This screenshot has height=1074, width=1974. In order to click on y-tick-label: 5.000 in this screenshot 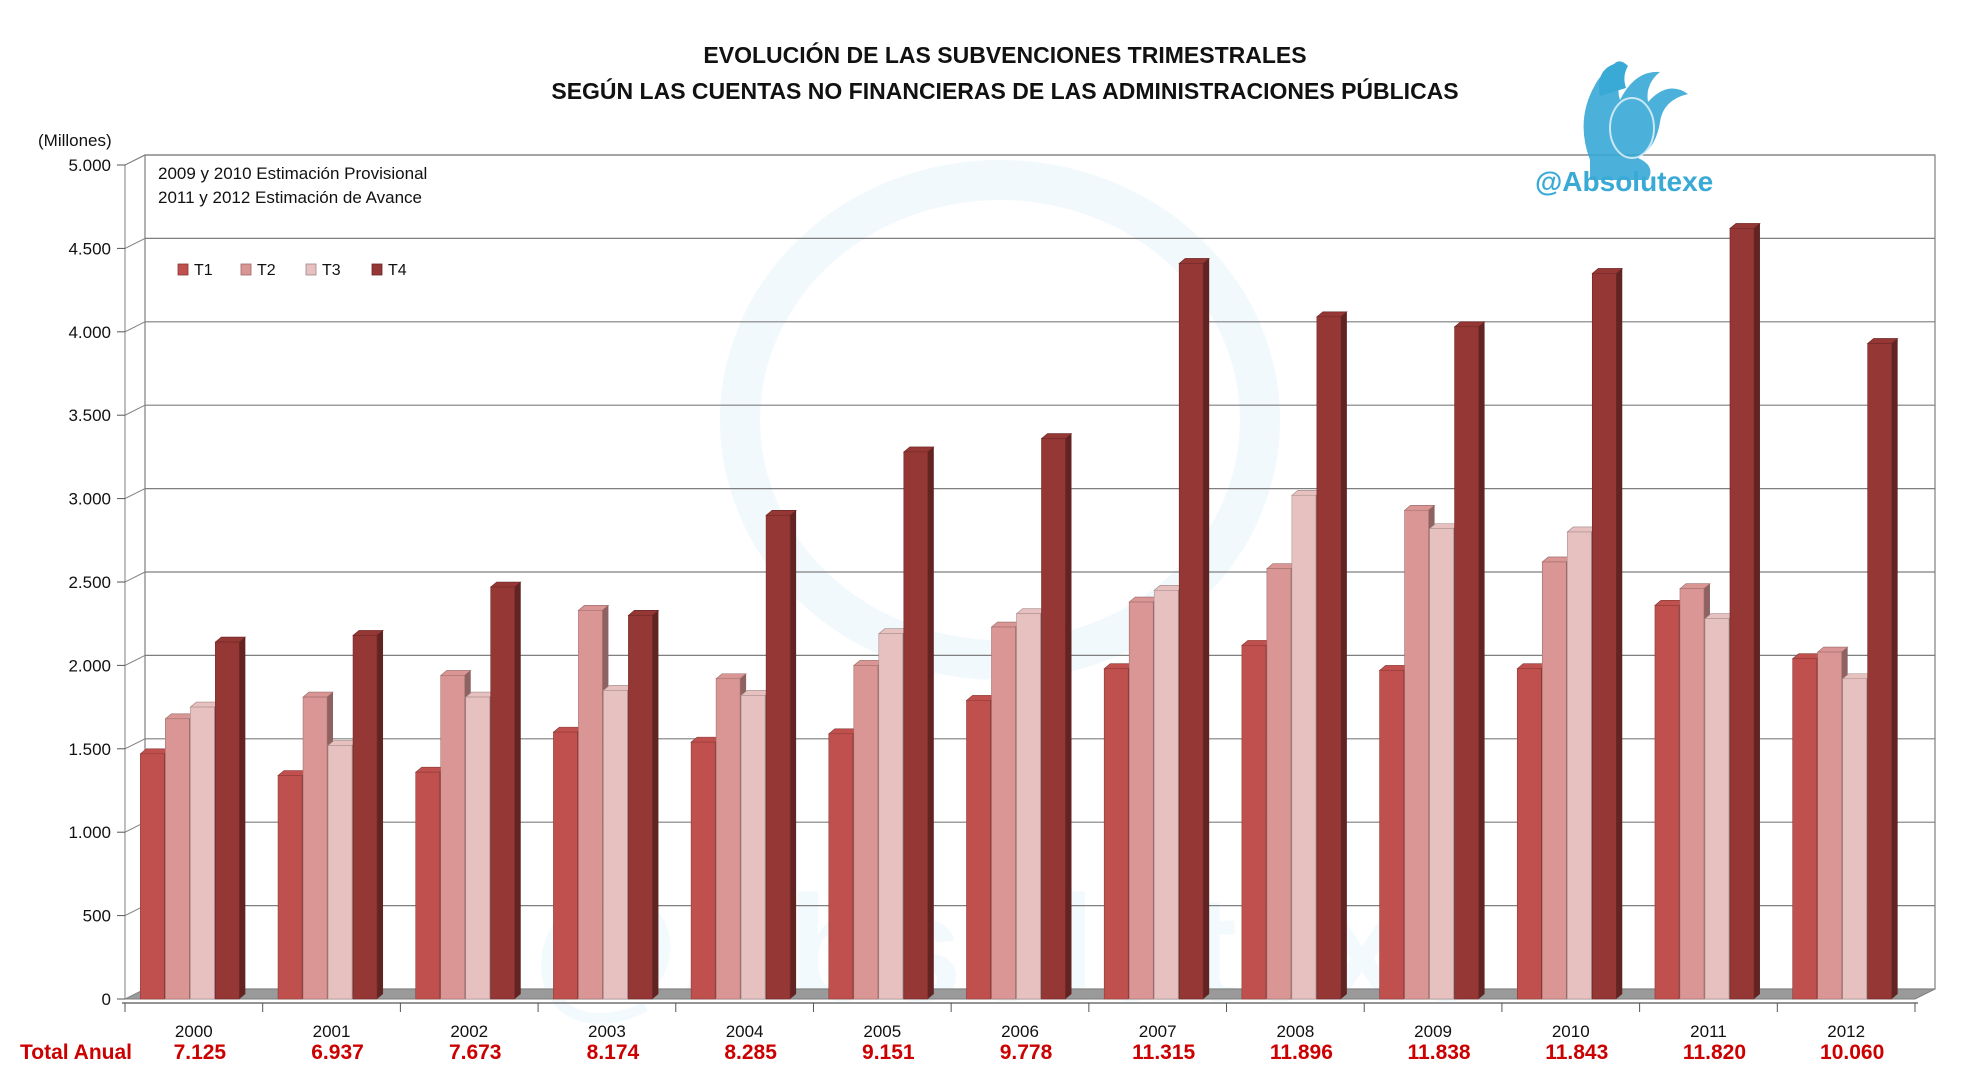, I will do `click(89, 165)`.